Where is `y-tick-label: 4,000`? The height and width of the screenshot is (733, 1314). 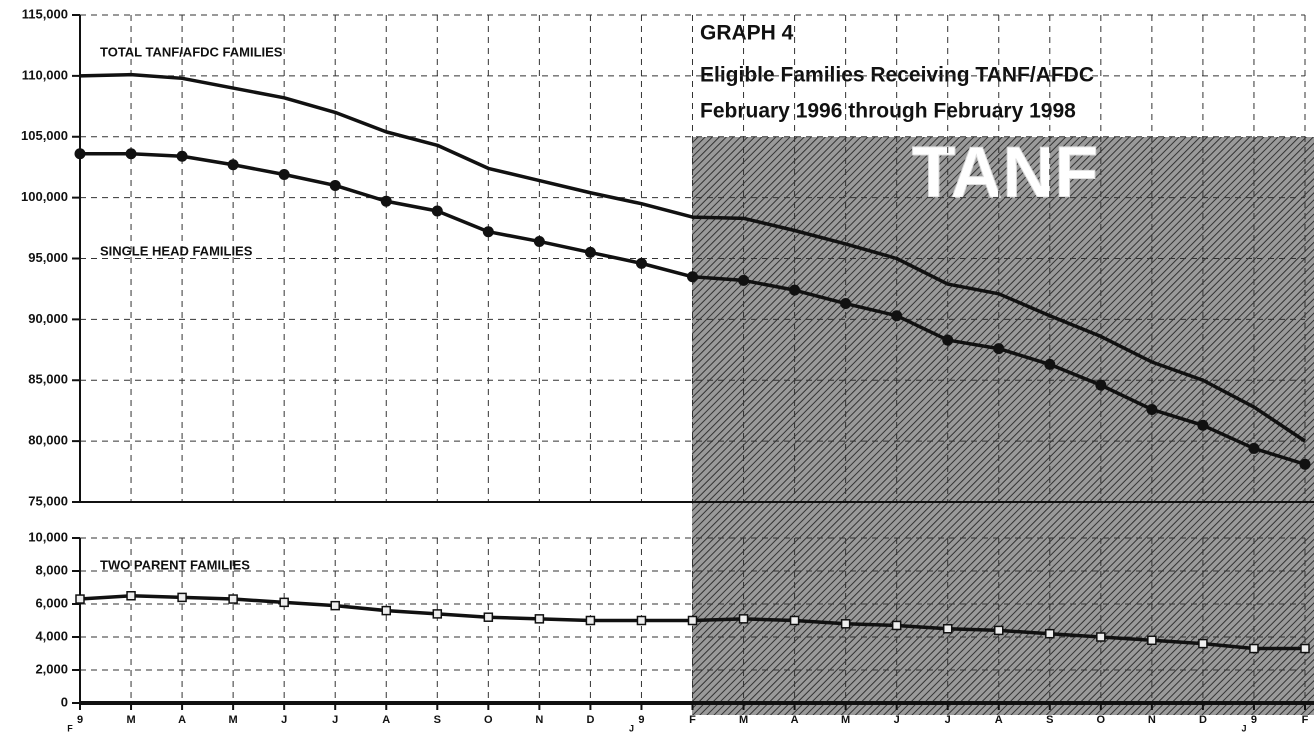
y-tick-label: 4,000 is located at coordinates (51, 635).